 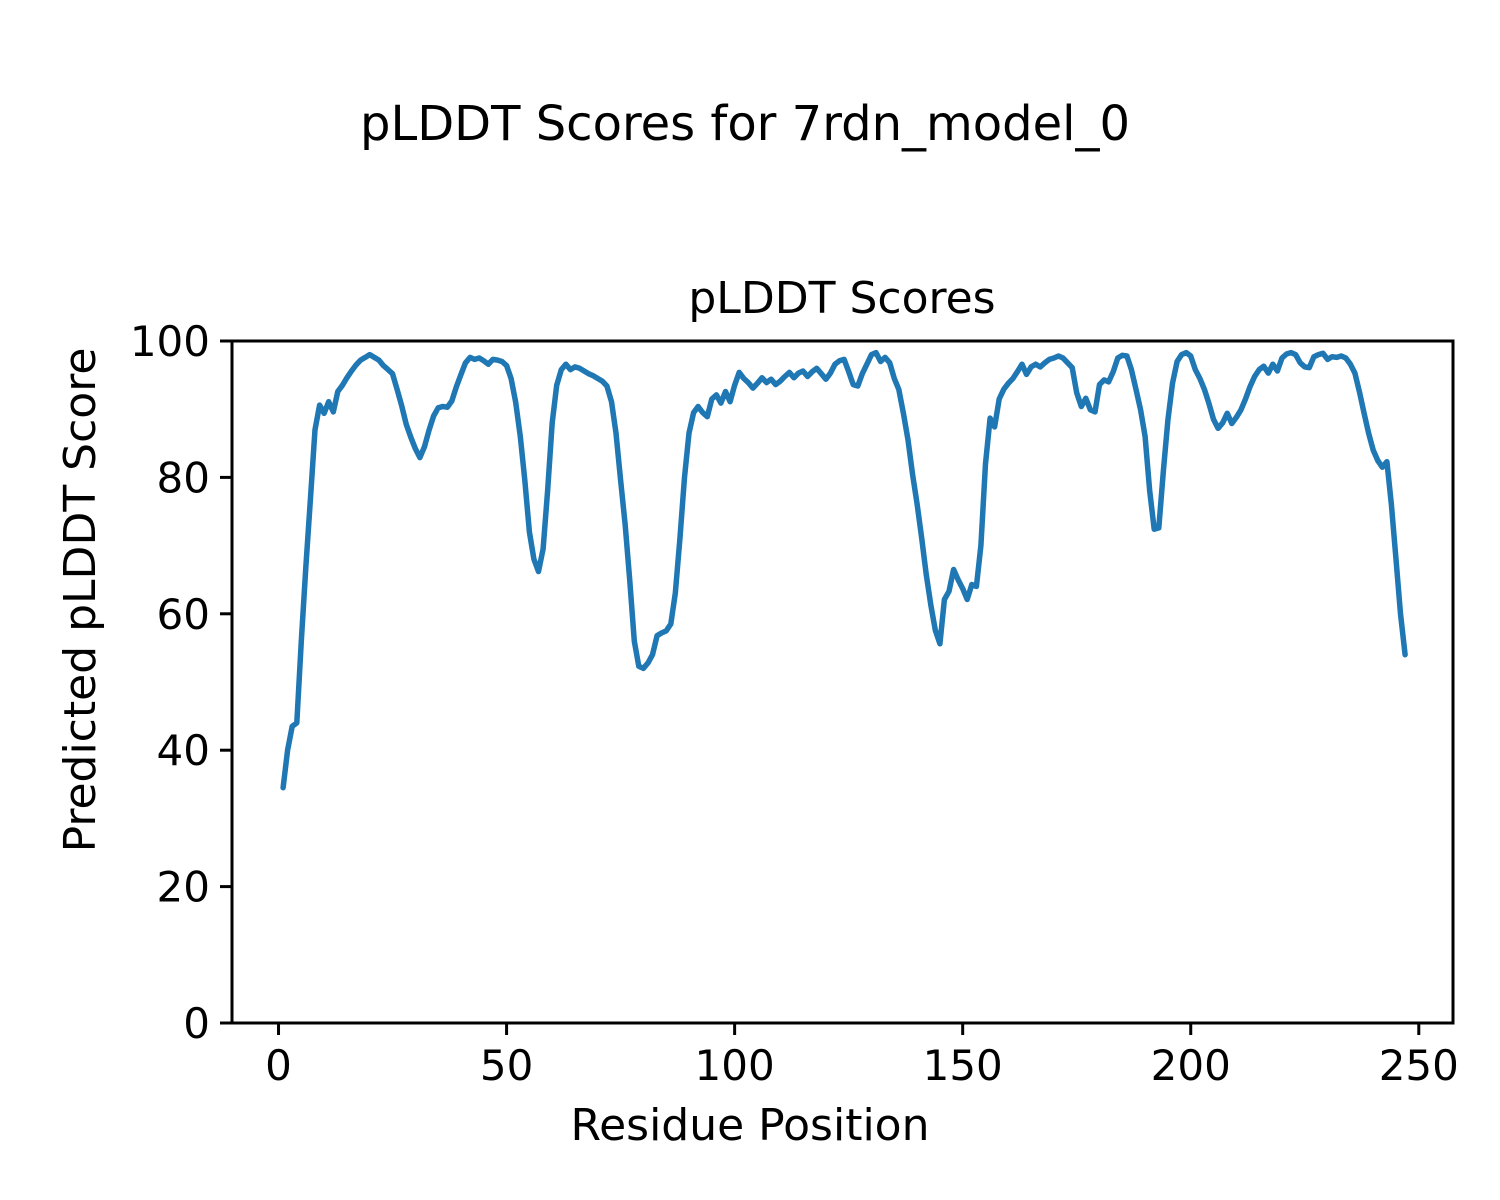 What do you see at coordinates (183, 750) in the screenshot?
I see `y-tick-label: 40` at bounding box center [183, 750].